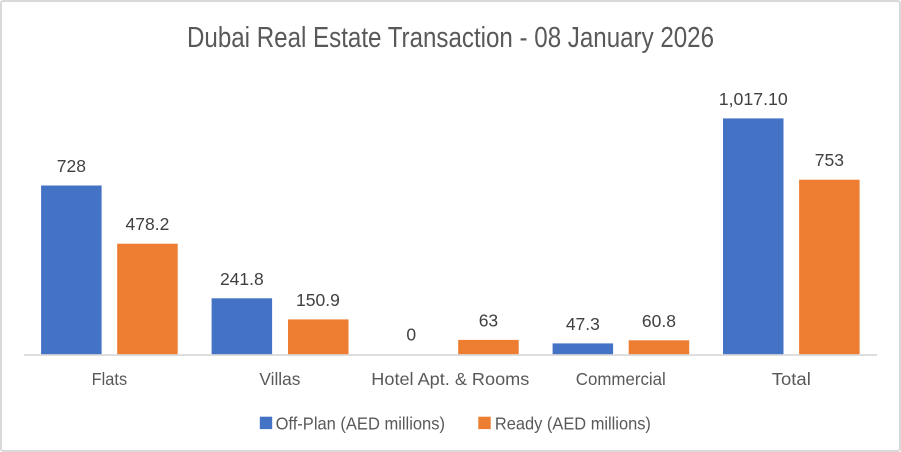 This screenshot has height=452, width=901. I want to click on svg-text: Off-Plan (AED millions), so click(360, 423).